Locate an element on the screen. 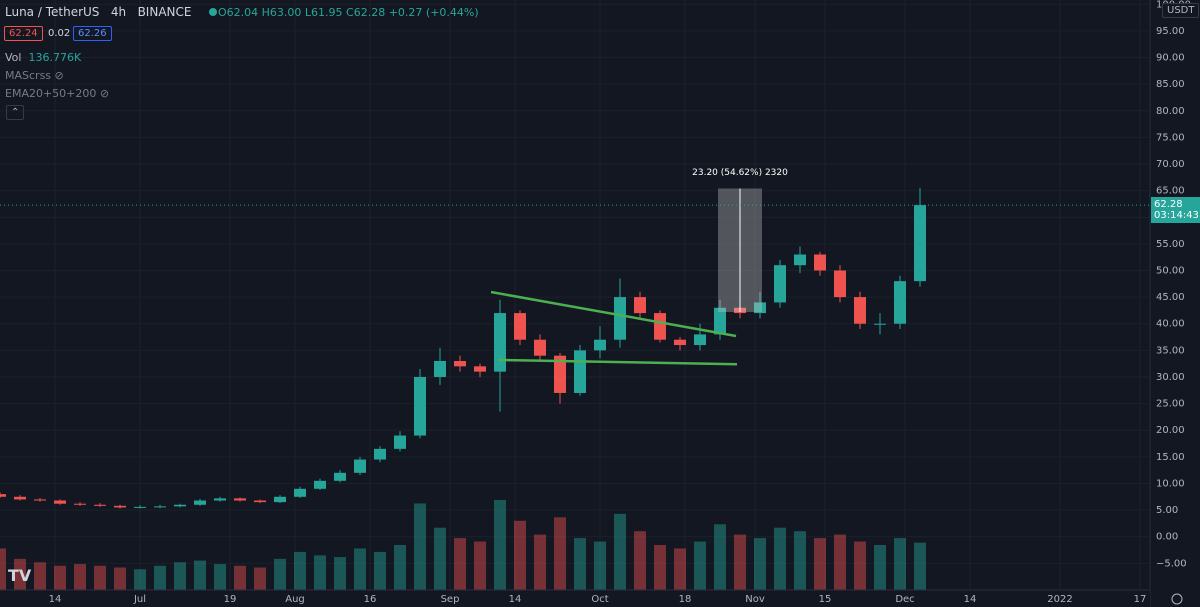 This screenshot has width=1200, height=607. y-tick-label: 75.00 is located at coordinates (1170, 137).